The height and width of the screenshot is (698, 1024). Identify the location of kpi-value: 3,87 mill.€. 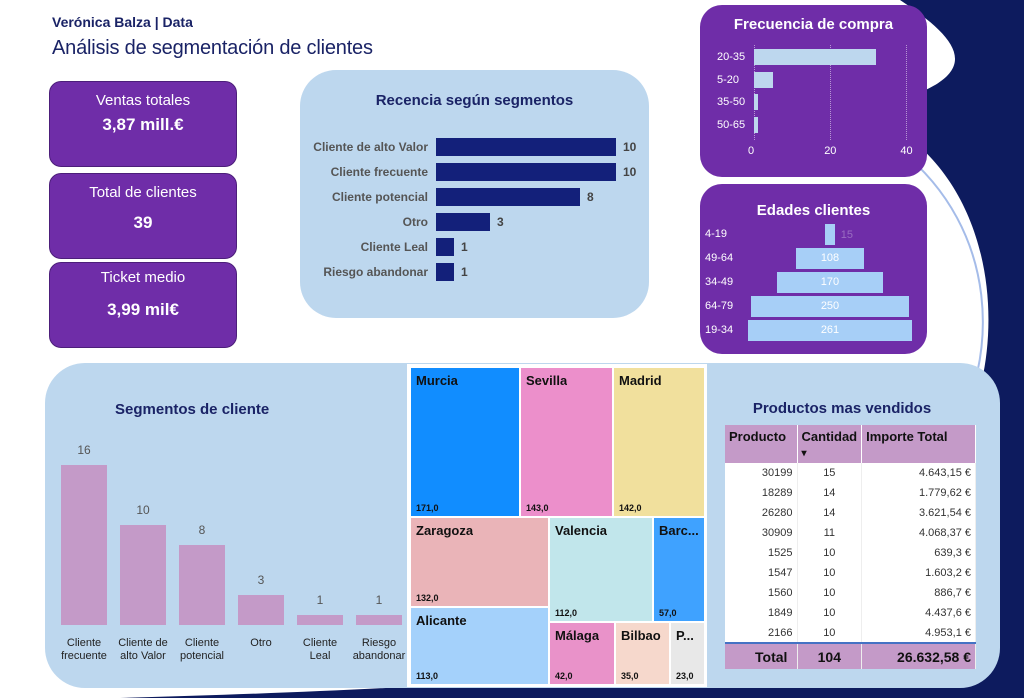
(143, 124).